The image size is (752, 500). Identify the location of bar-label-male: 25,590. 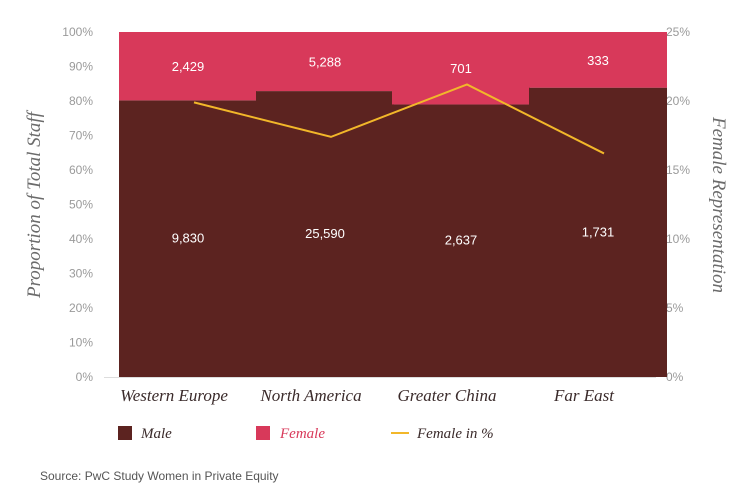
(325, 233).